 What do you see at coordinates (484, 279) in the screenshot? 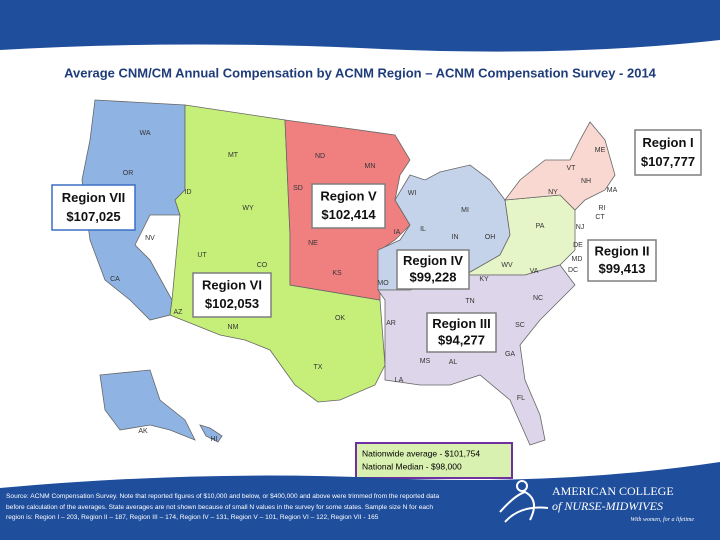
I see `state-label: KY` at bounding box center [484, 279].